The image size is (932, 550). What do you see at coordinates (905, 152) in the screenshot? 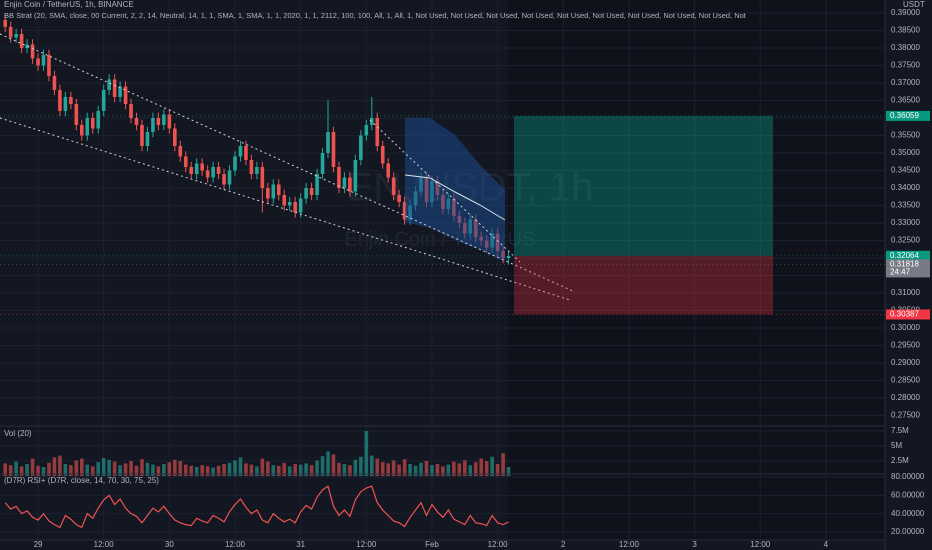
I see `y-tick-label: 0.35000` at bounding box center [905, 152].